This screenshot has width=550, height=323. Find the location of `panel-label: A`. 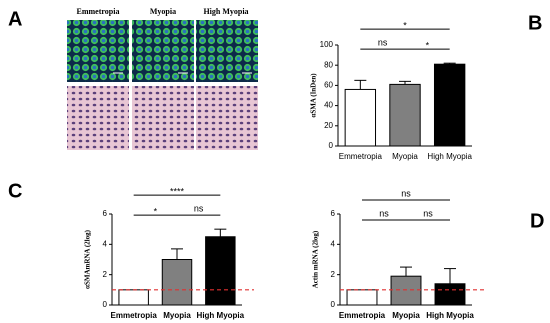

panel-label: A is located at coordinates (15, 19).